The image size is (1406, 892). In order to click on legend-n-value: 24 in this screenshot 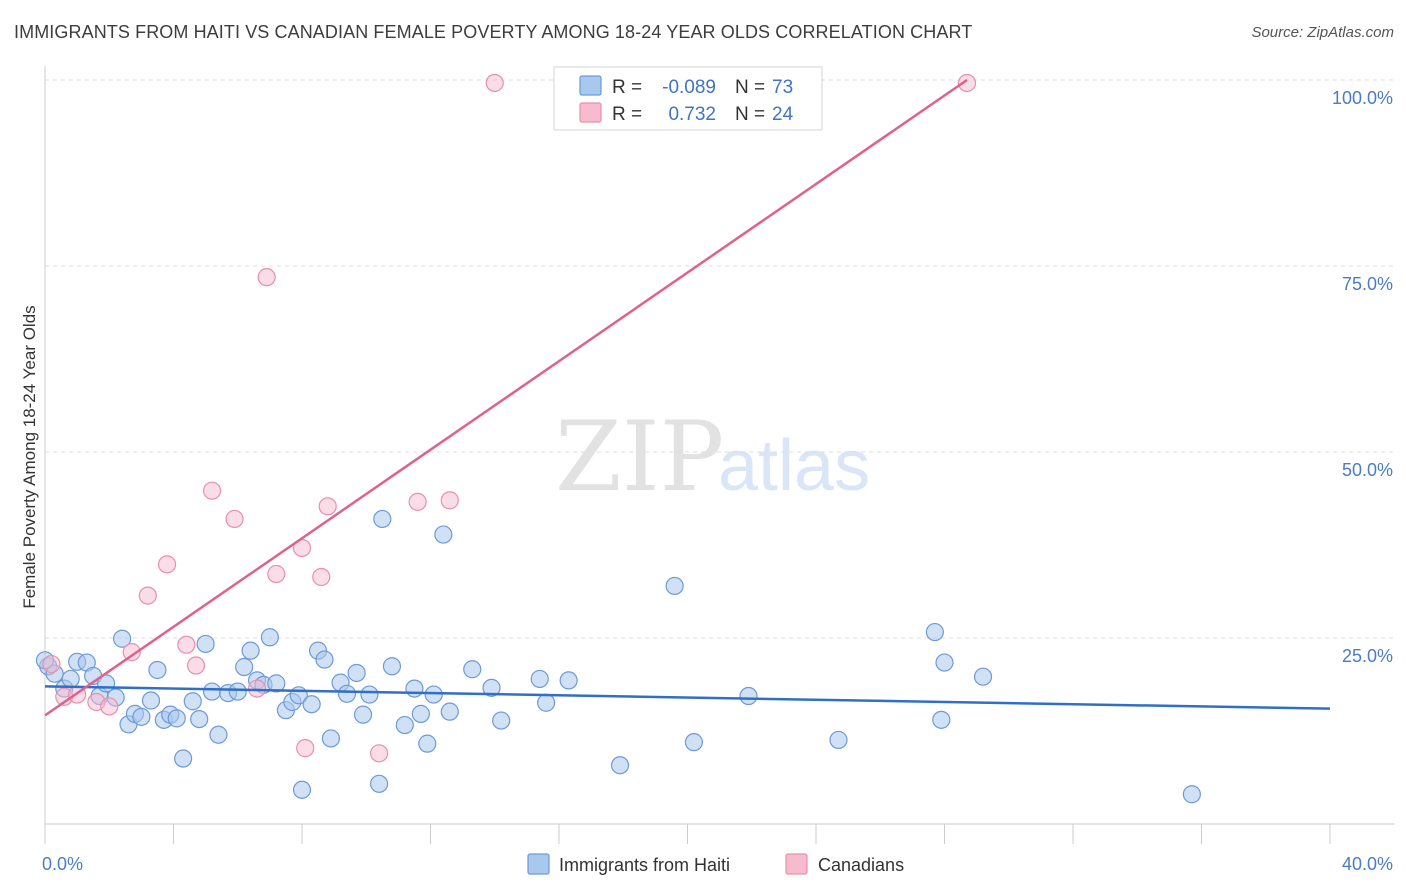, I will do `click(783, 114)`.